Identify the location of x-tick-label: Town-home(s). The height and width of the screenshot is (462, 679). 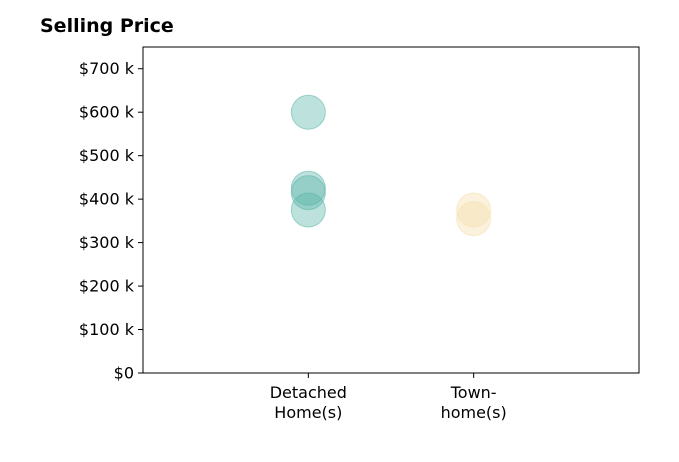
(474, 402).